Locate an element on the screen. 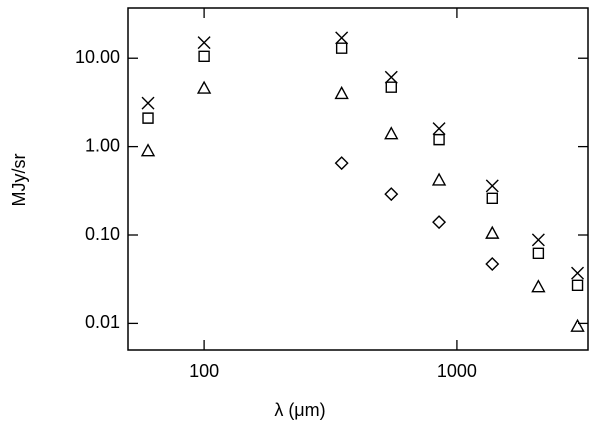  y-axis-label: MJy/sr is located at coordinates (19, 180).